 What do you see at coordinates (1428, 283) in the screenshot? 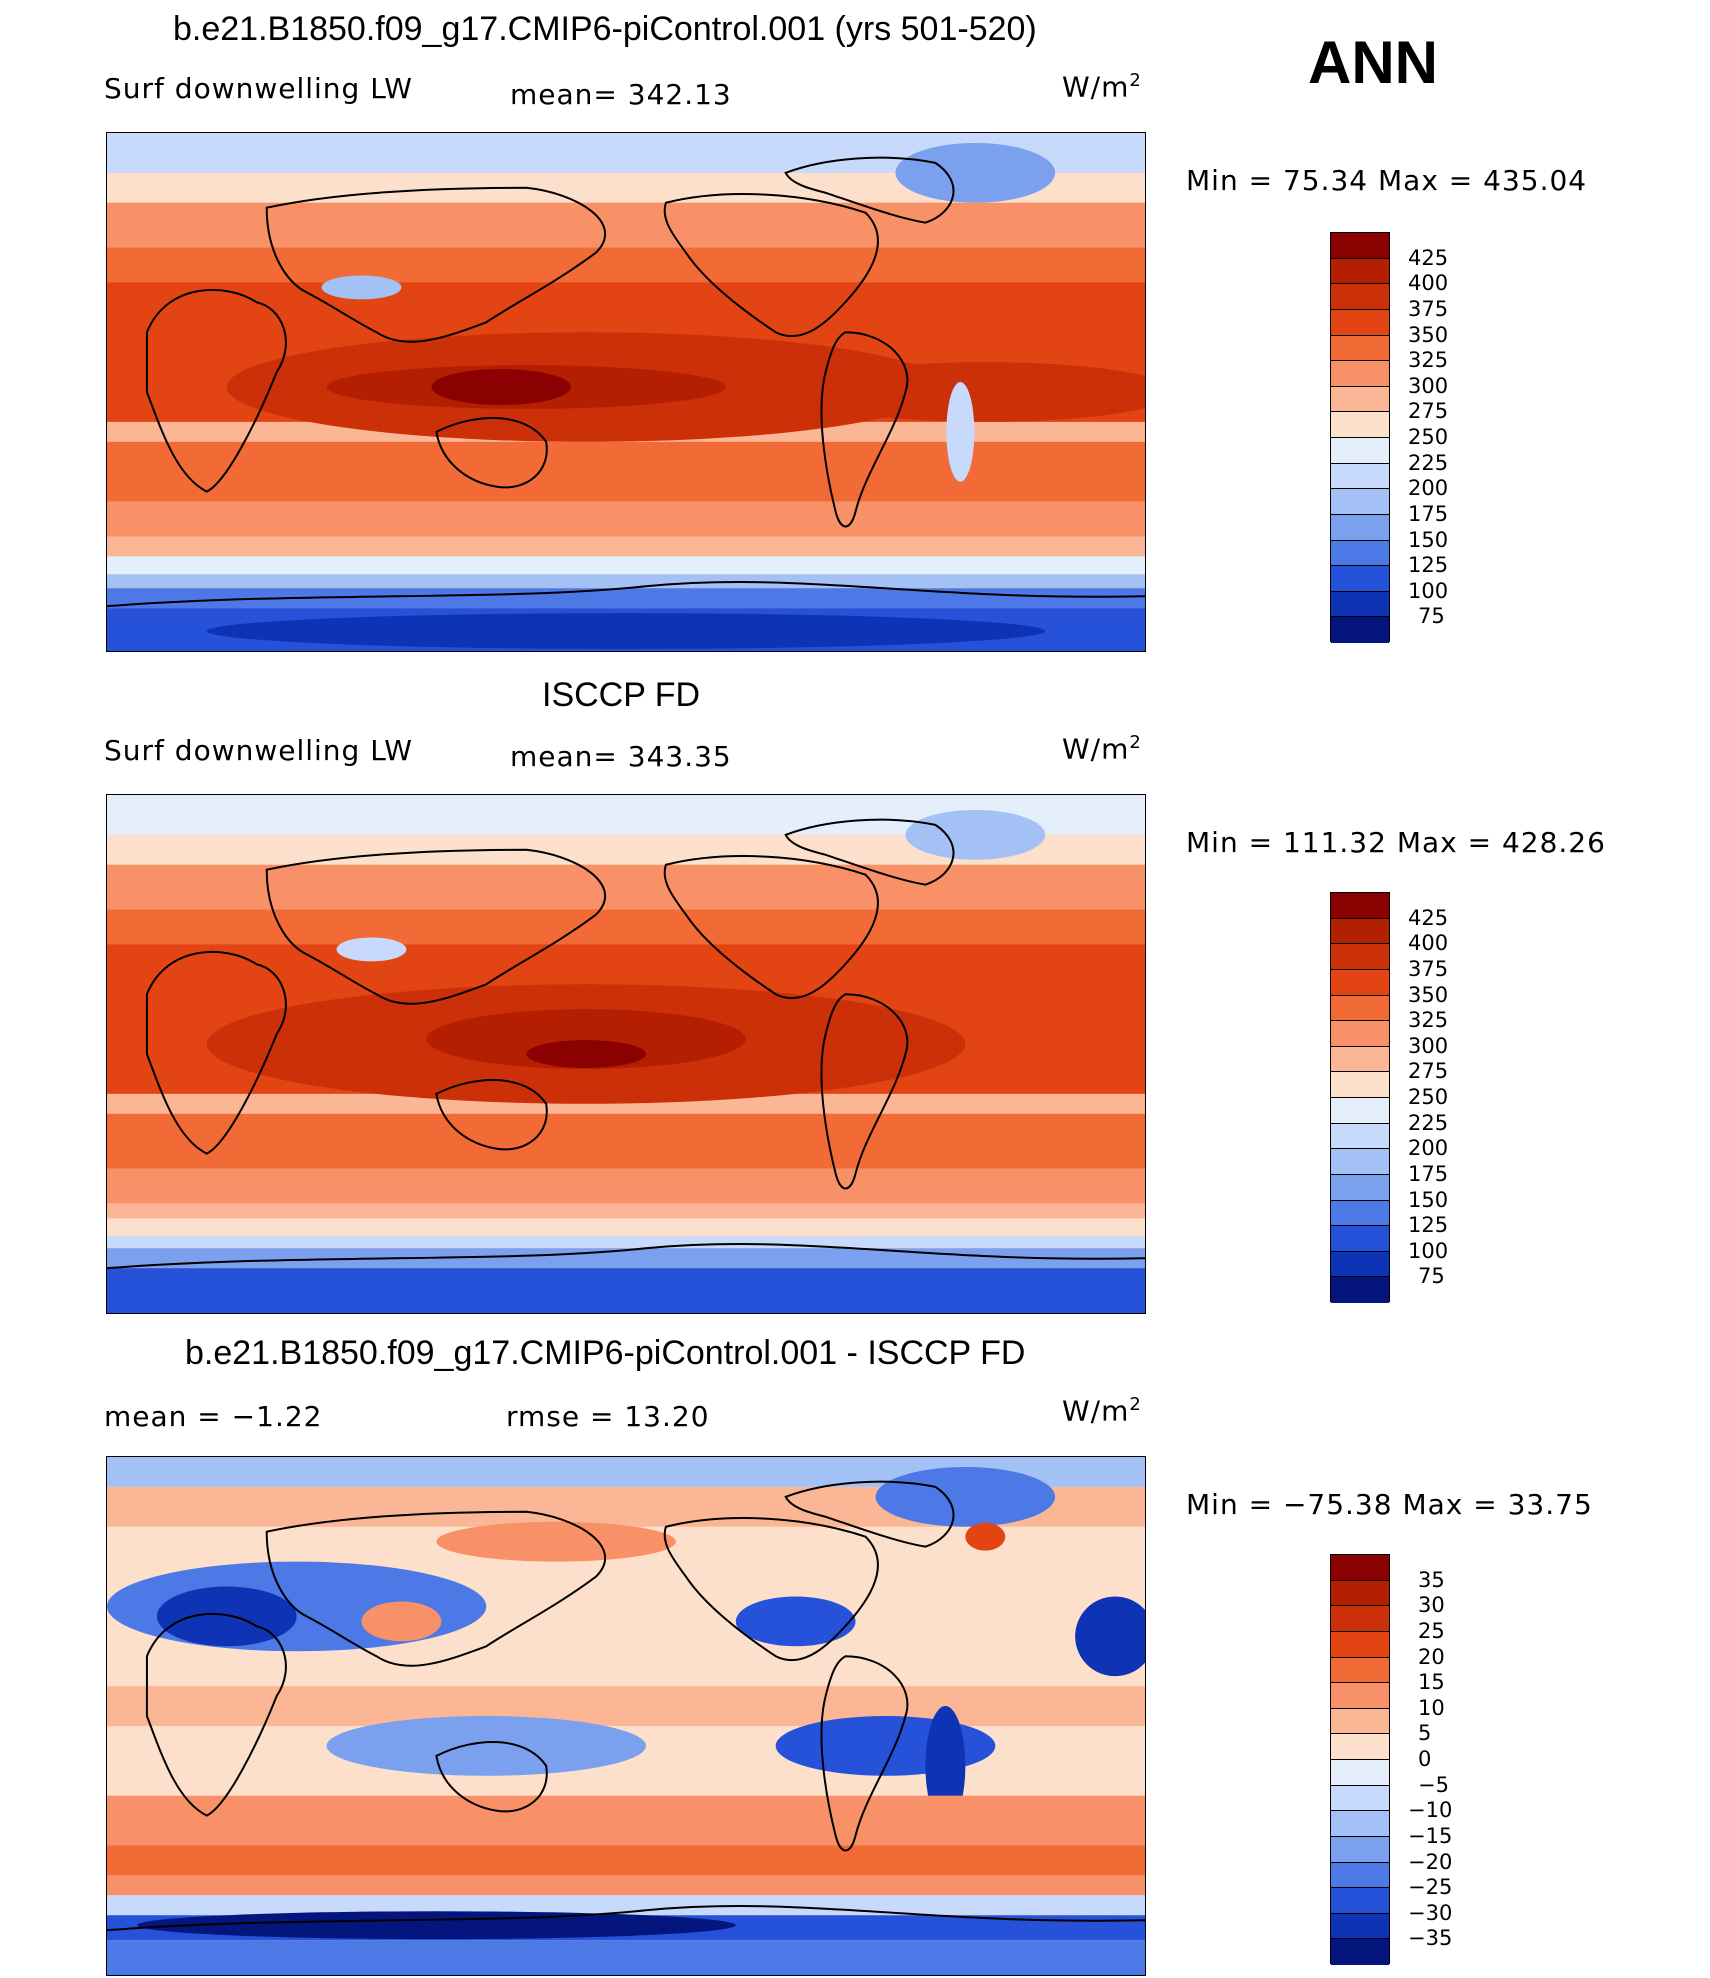
I see `colorbar-tick-label: 400` at bounding box center [1428, 283].